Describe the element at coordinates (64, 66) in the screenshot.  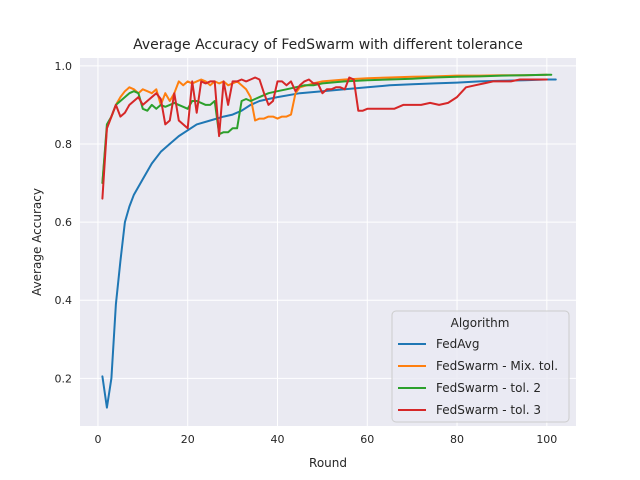
I see `y-tick-label: 1.0` at that location.